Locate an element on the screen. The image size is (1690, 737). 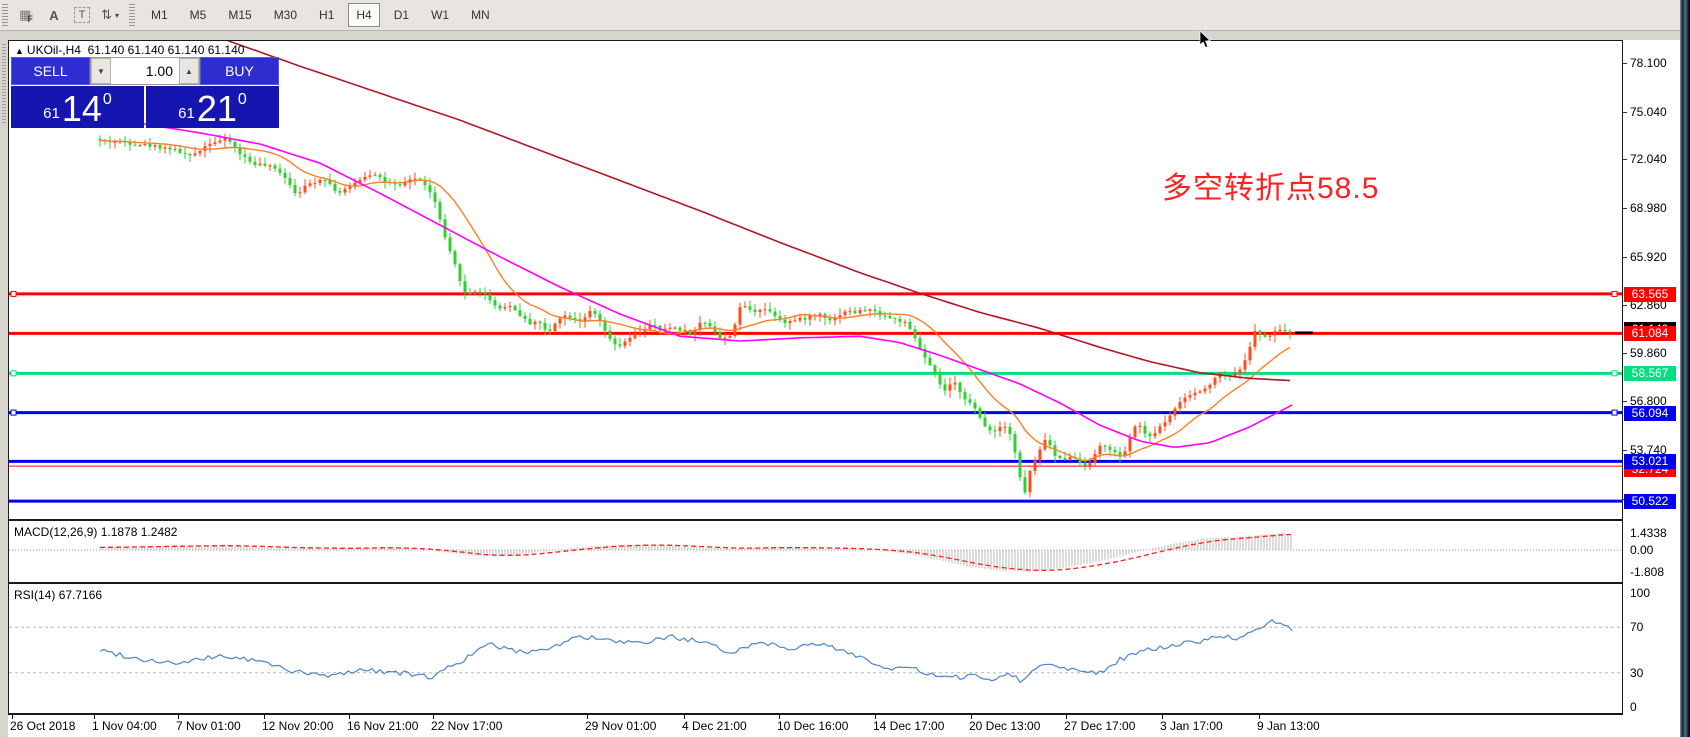
price-tick-label: 59.860 is located at coordinates (1648, 352).